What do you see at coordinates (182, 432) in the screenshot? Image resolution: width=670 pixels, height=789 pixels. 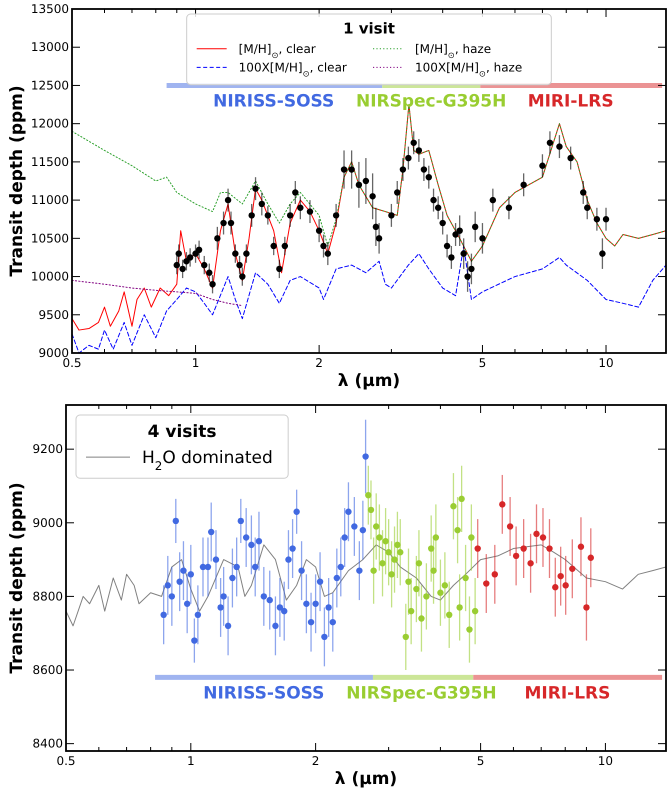 I see `legend-title: 4 visits` at bounding box center [182, 432].